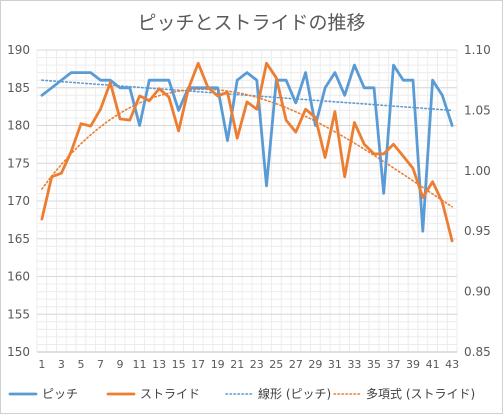 The image size is (503, 414). Describe the element at coordinates (18, 314) in the screenshot. I see `y-tick-left: 155` at that location.